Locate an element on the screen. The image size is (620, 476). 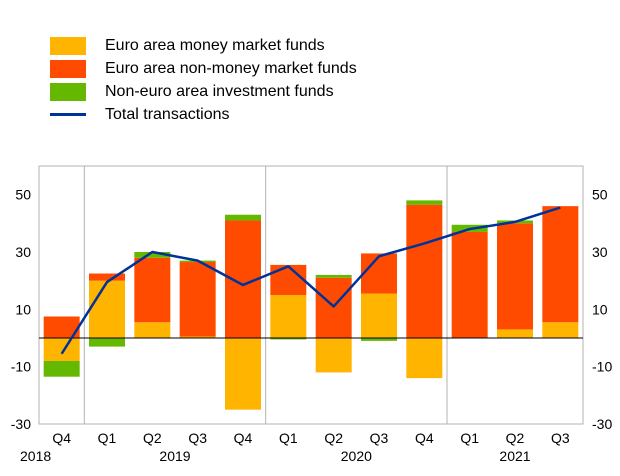
legend-label-money-market: Euro area money market funds is located at coordinates (215, 45).